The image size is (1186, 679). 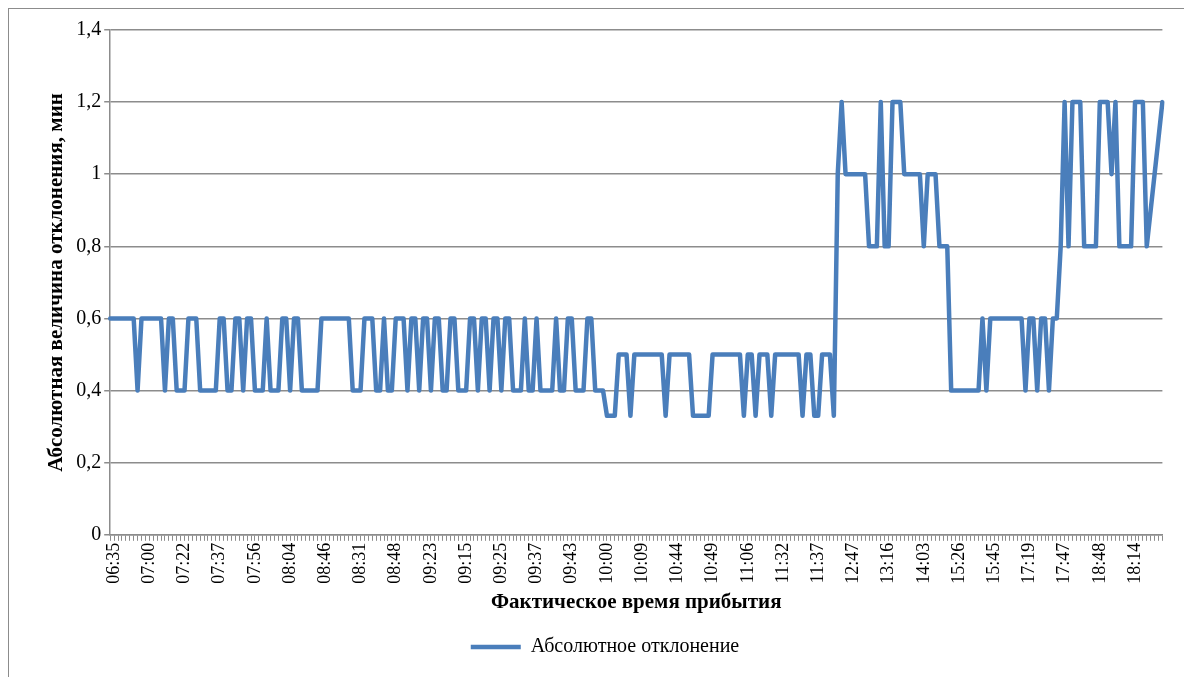 What do you see at coordinates (359, 563) in the screenshot?
I see `x-tick-label: 08:31` at bounding box center [359, 563].